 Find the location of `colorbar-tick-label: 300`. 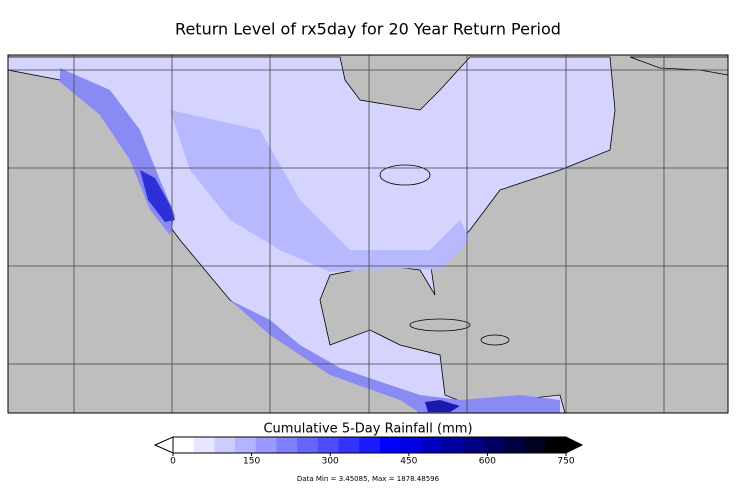

colorbar-tick-label: 300 is located at coordinates (330, 462).